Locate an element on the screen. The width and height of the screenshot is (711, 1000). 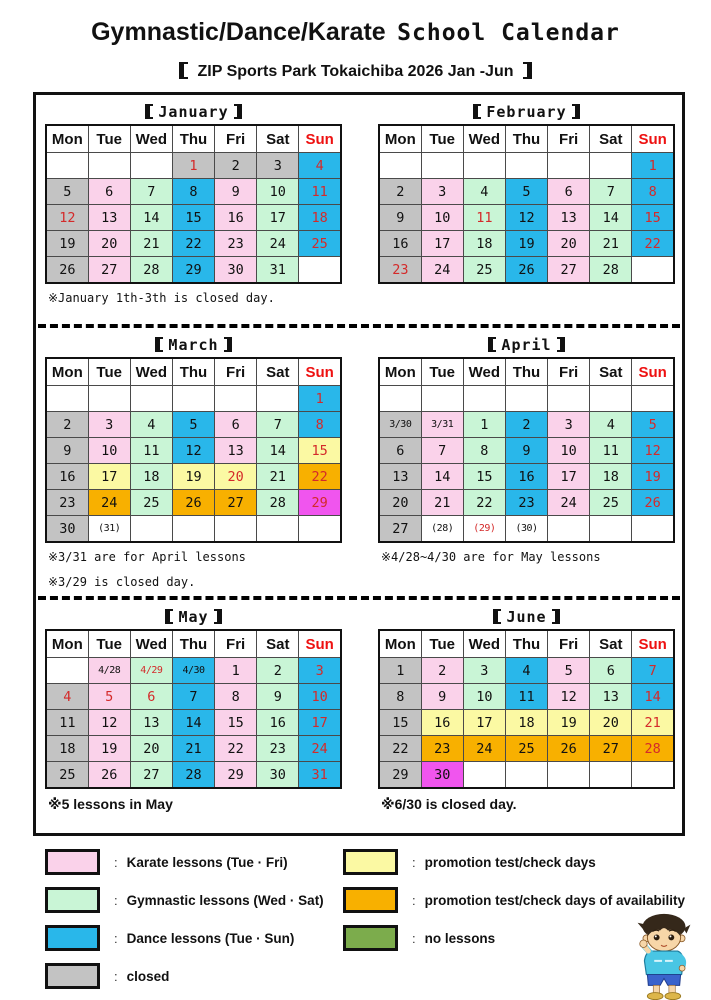
open-bracket-icon is located at coordinates (149, 111).